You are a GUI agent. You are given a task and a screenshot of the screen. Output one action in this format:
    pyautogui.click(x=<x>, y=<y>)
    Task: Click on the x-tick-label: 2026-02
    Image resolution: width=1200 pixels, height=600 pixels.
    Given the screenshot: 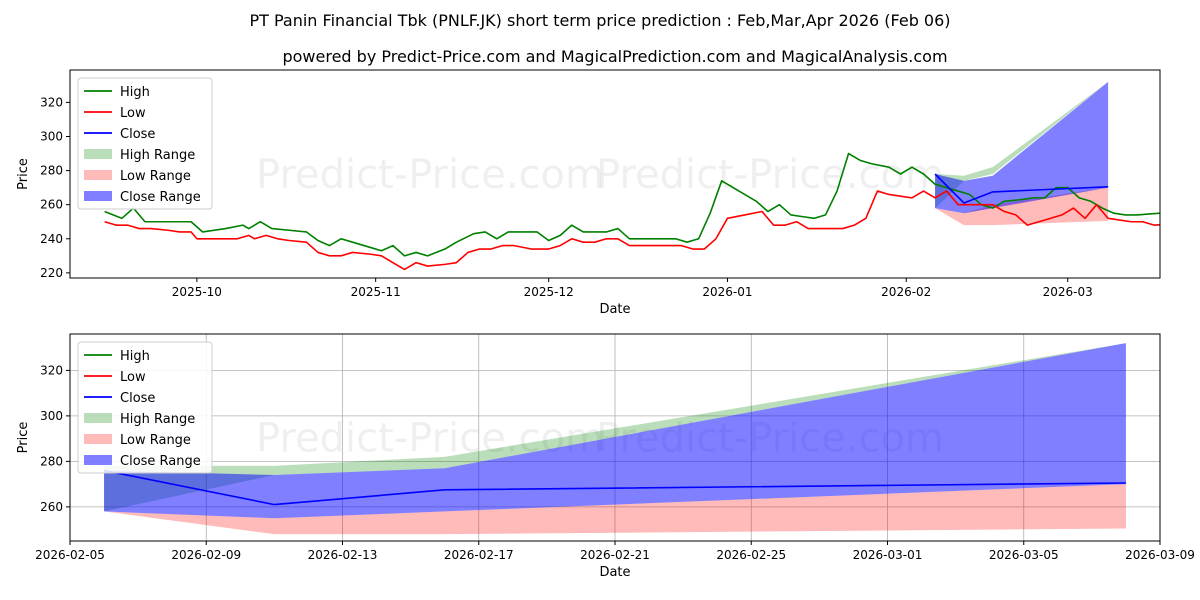 What is the action you would take?
    pyautogui.click(x=906, y=292)
    